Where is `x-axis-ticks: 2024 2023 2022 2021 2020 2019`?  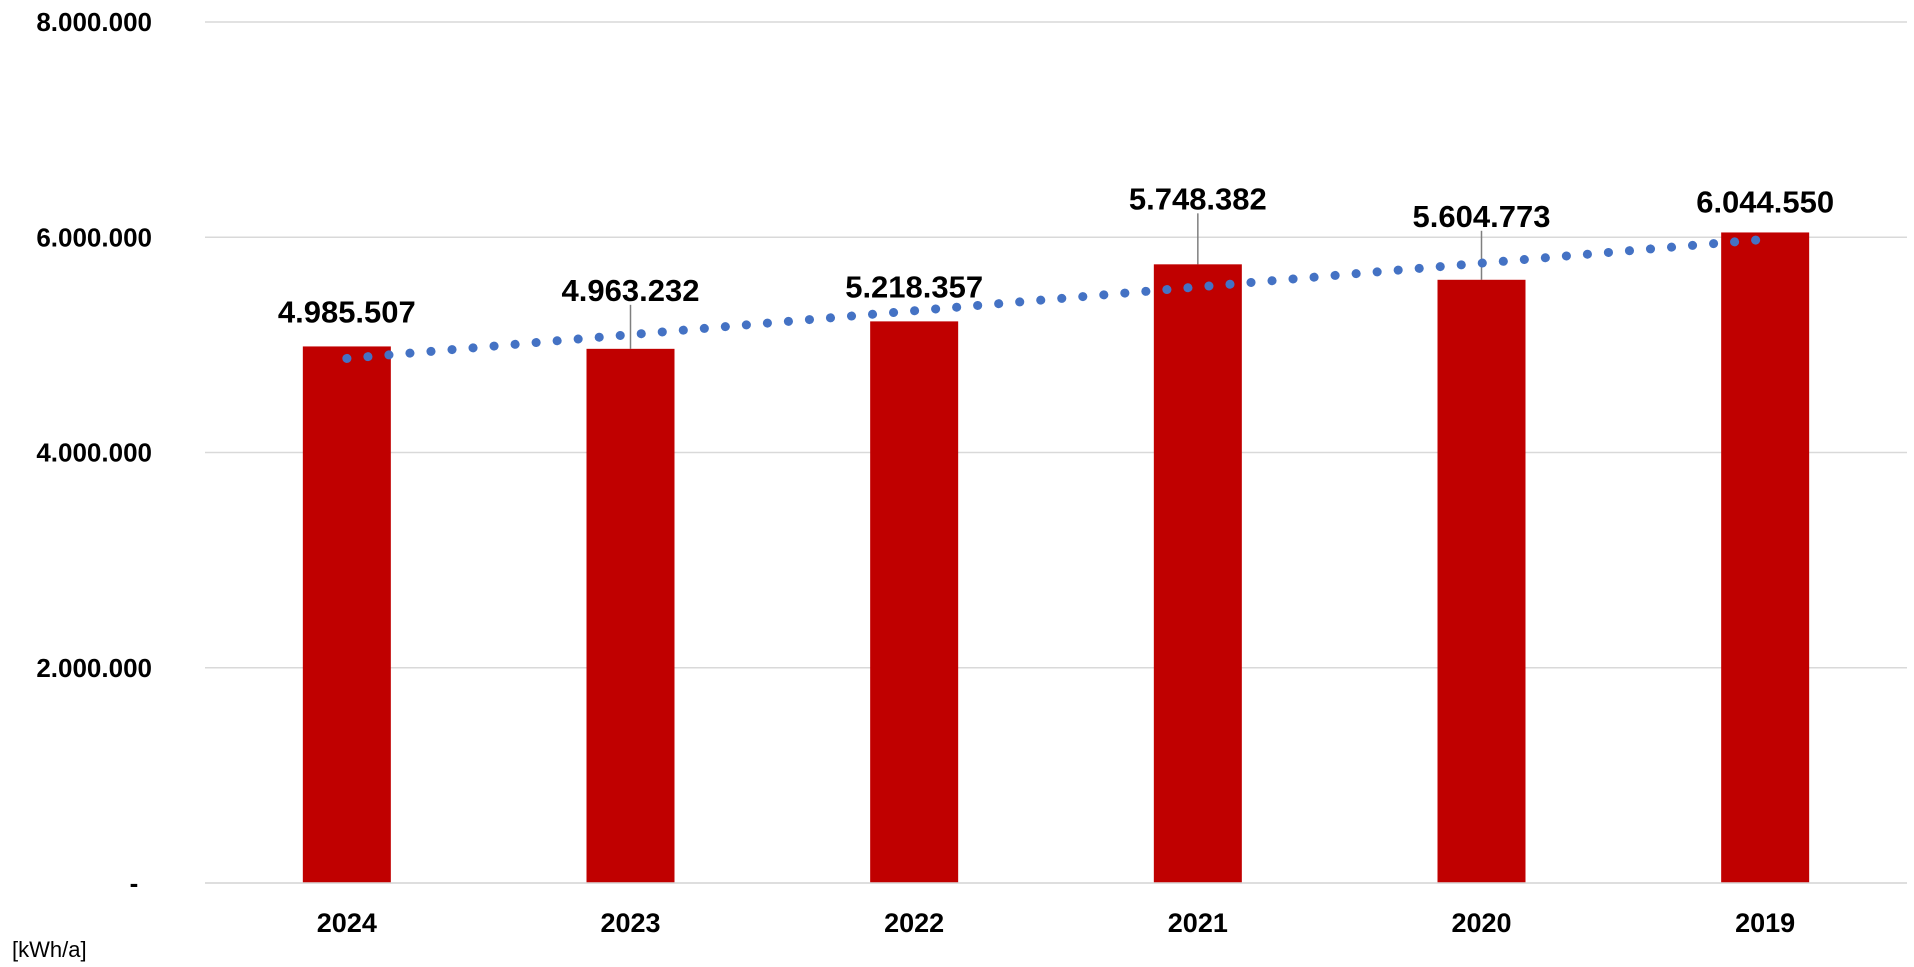 x-axis-ticks: 2024 2023 2022 2021 2020 2019 is located at coordinates (1056, 910).